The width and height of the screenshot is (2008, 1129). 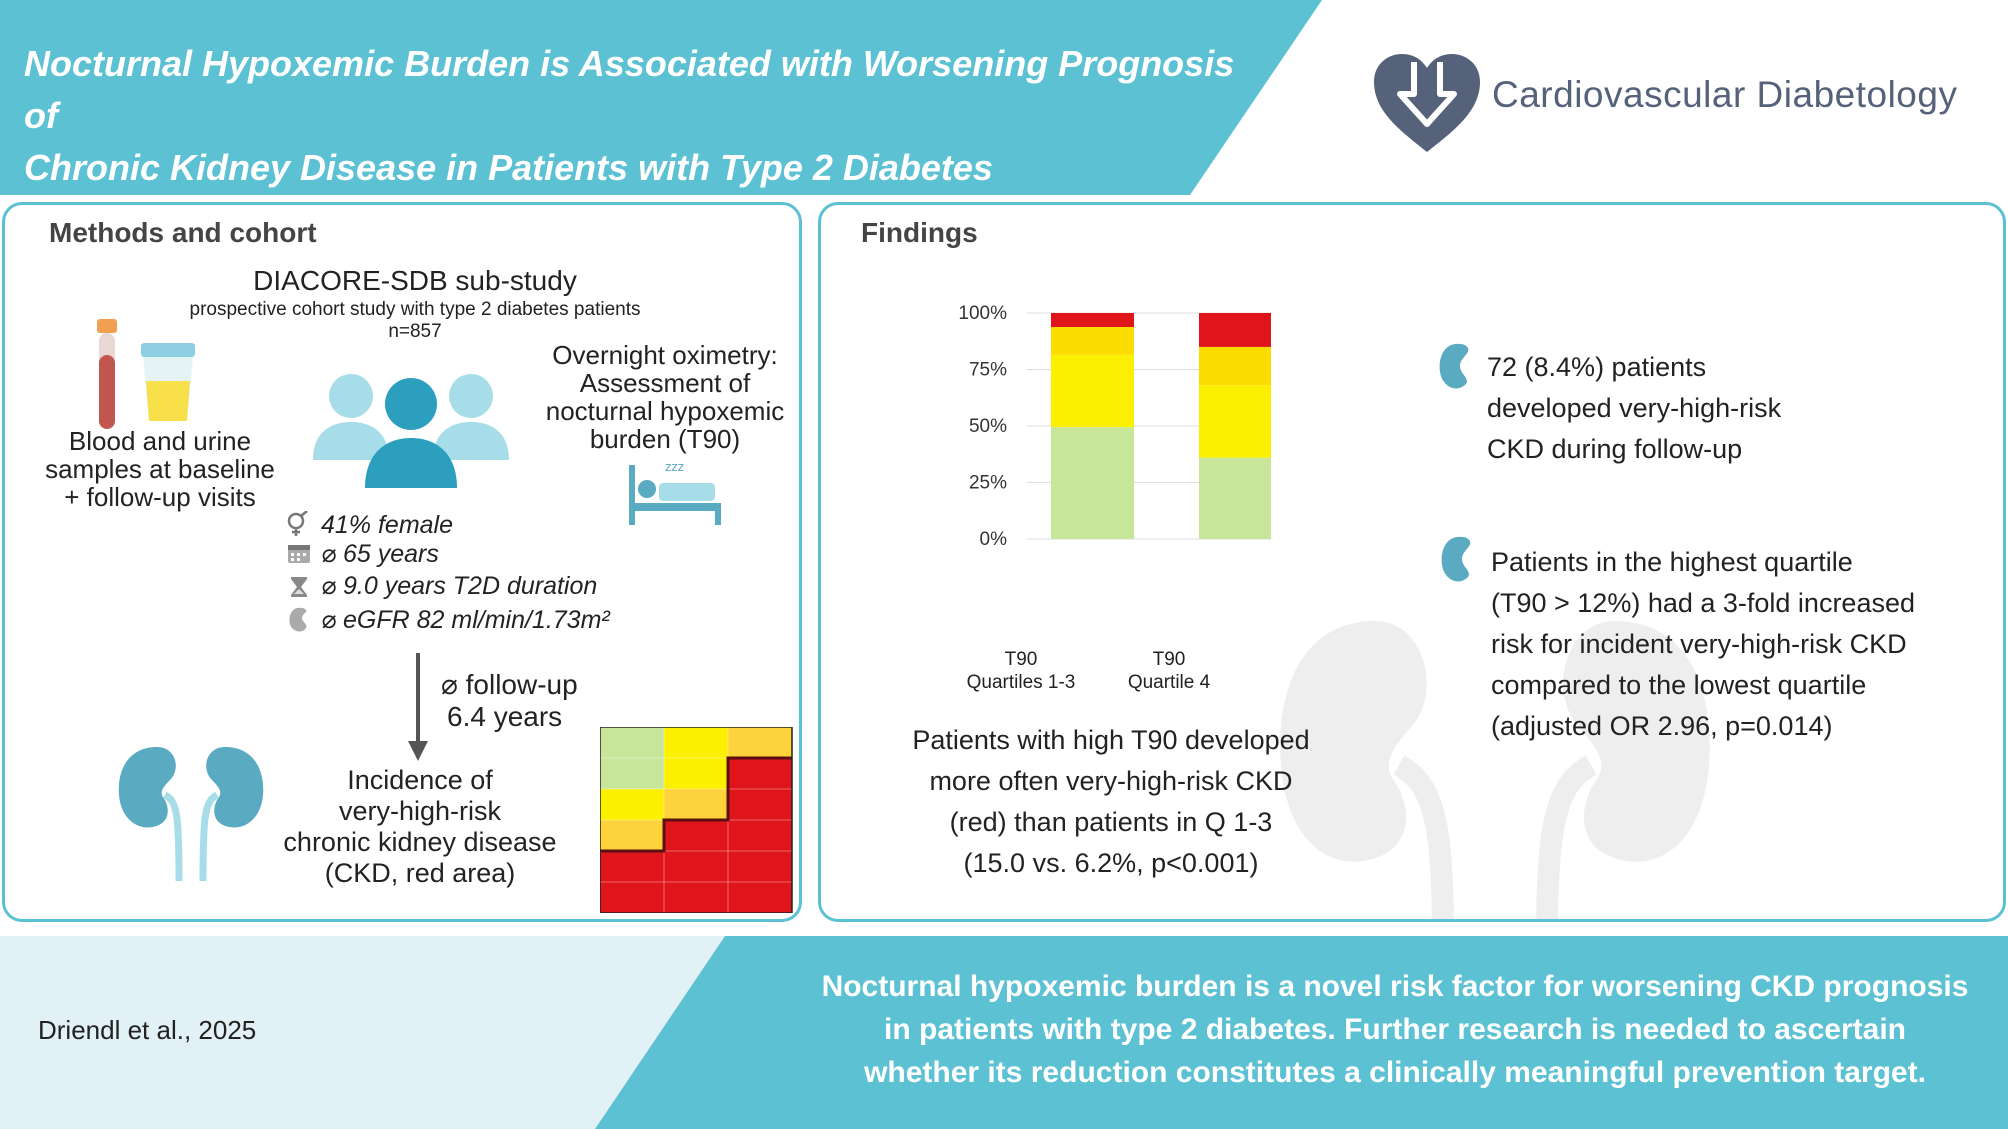 I want to click on sleep-bed-icon: zzz, so click(x=675, y=492).